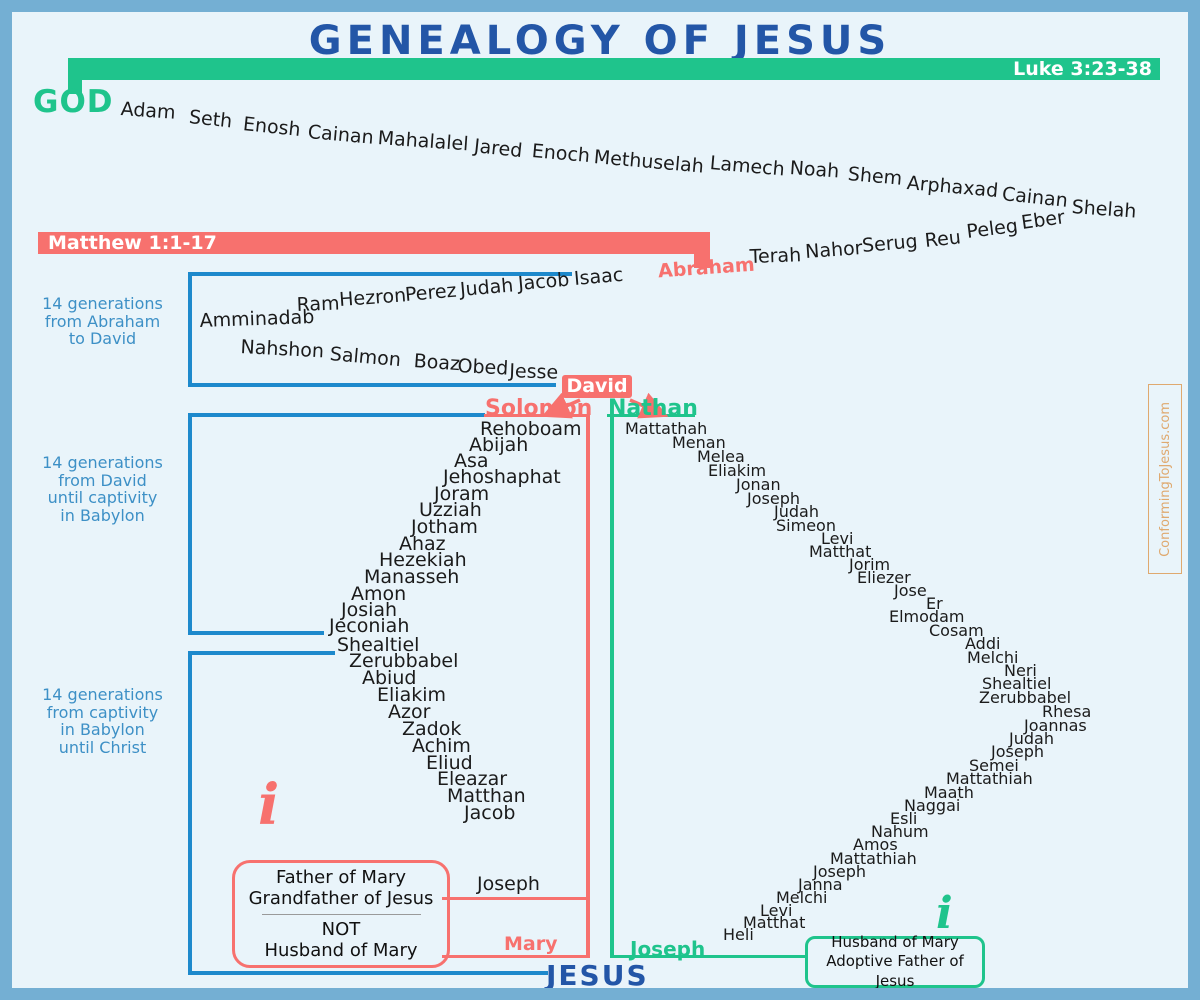  I want to click on person-name: Amminadab, so click(257, 319).